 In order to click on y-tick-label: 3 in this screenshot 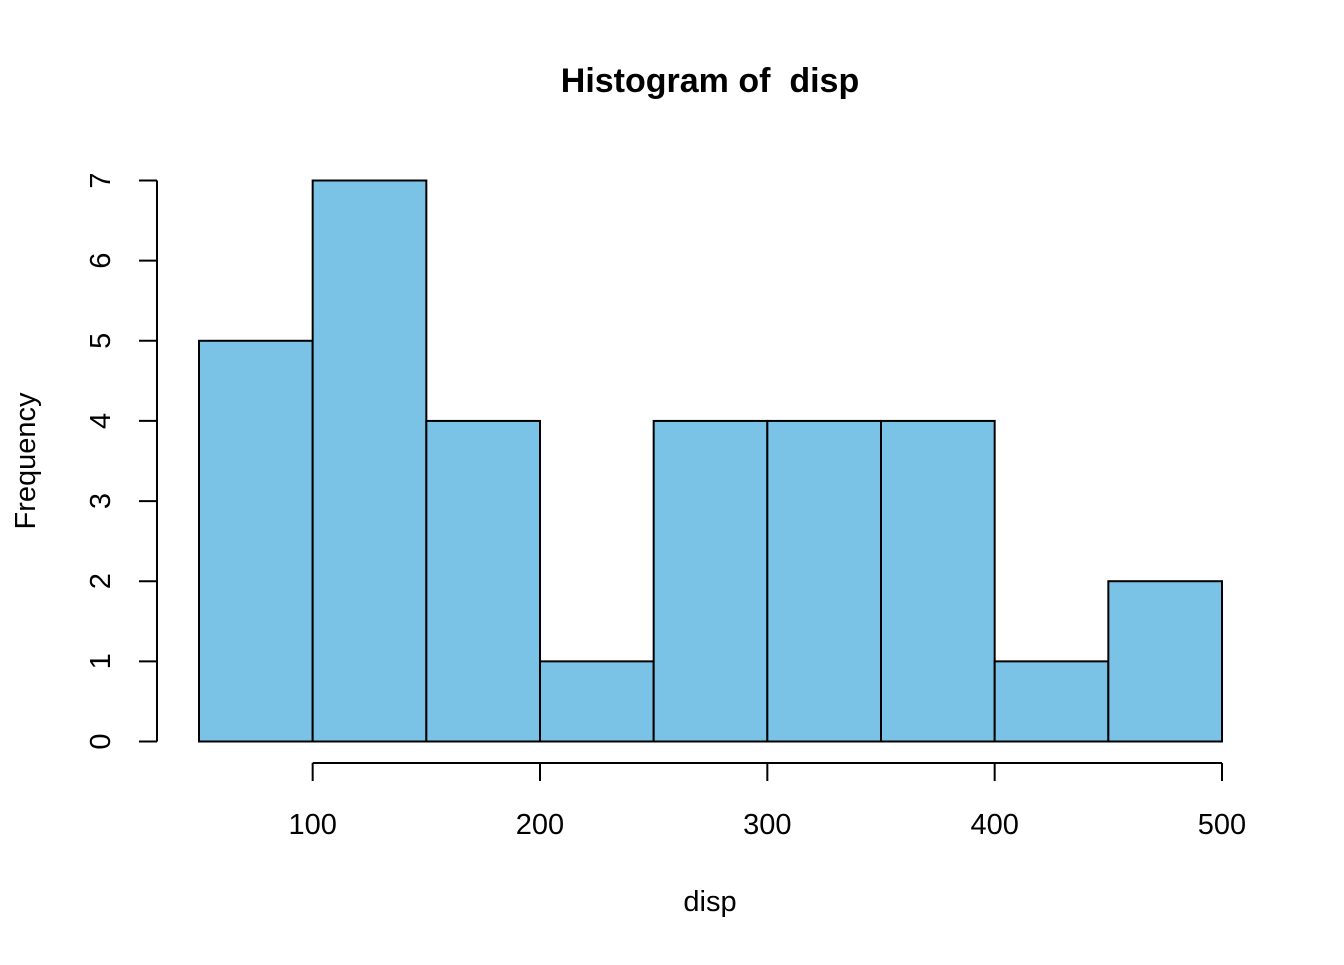, I will do `click(101, 501)`.